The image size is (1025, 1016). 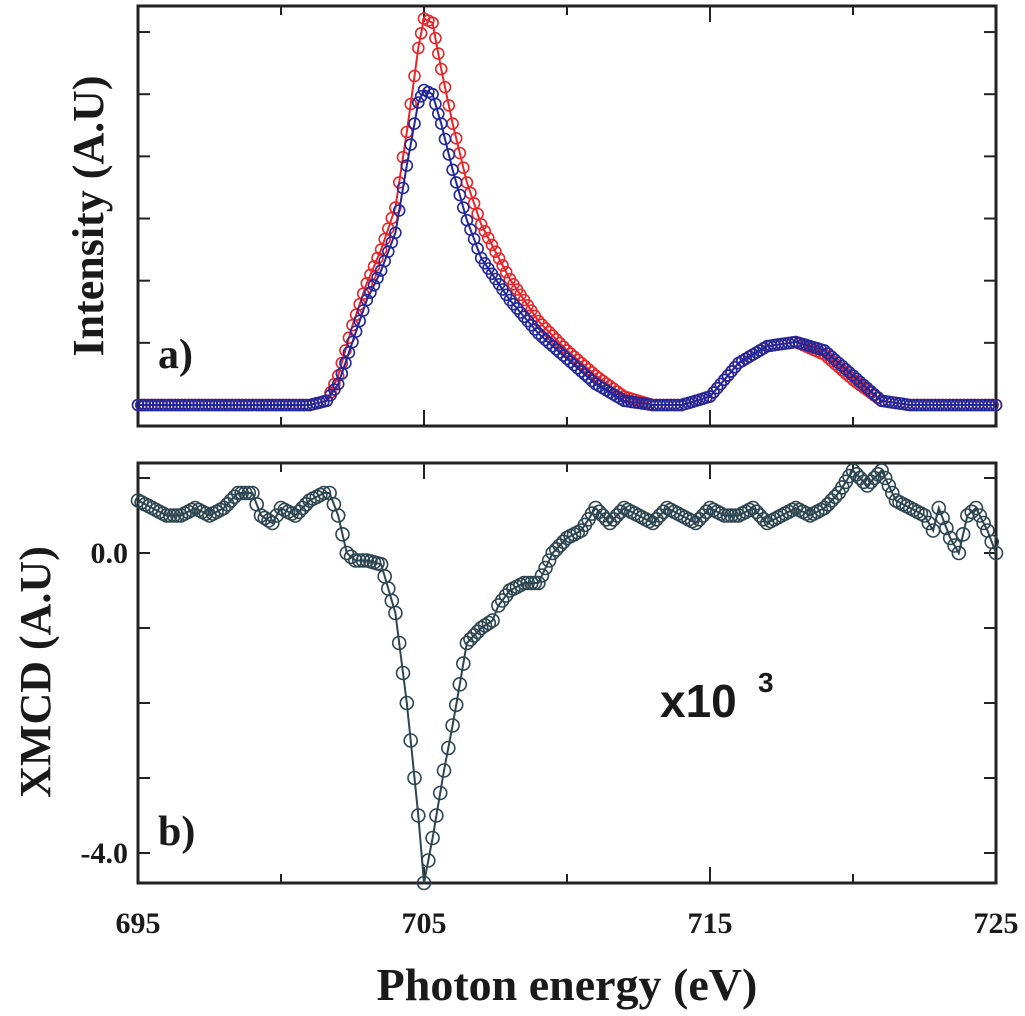 I want to click on x-axis-label: Photon energy (eV), so click(x=567, y=984).